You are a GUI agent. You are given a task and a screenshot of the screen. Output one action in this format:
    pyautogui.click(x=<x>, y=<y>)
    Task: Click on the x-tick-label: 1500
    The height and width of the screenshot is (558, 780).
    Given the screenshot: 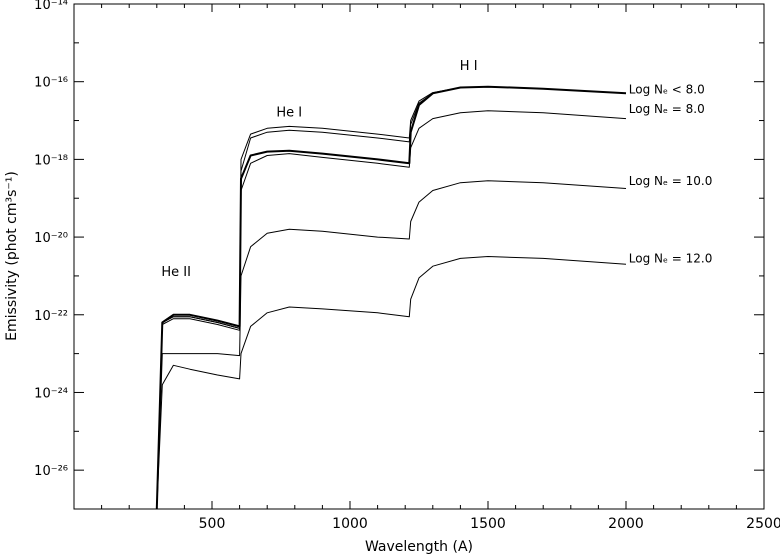 What is the action you would take?
    pyautogui.click(x=488, y=524)
    